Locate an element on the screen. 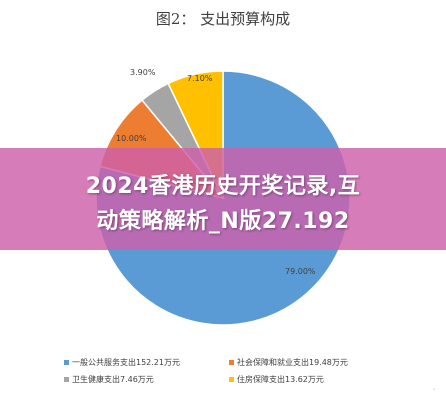 This screenshot has width=446, height=400. legend-label-0: 一般公共服务支出152.21万元 is located at coordinates (126, 362).